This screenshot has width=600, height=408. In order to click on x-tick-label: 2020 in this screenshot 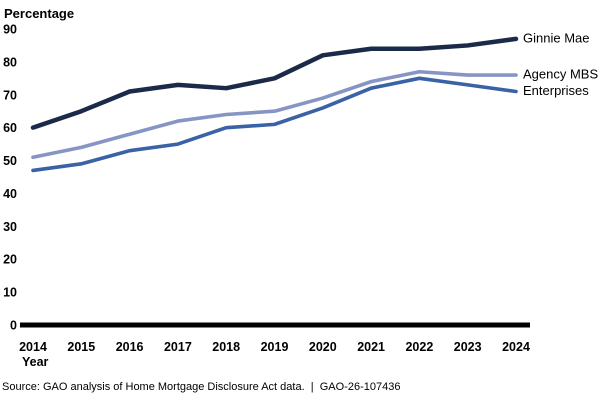, I will do `click(323, 347)`.